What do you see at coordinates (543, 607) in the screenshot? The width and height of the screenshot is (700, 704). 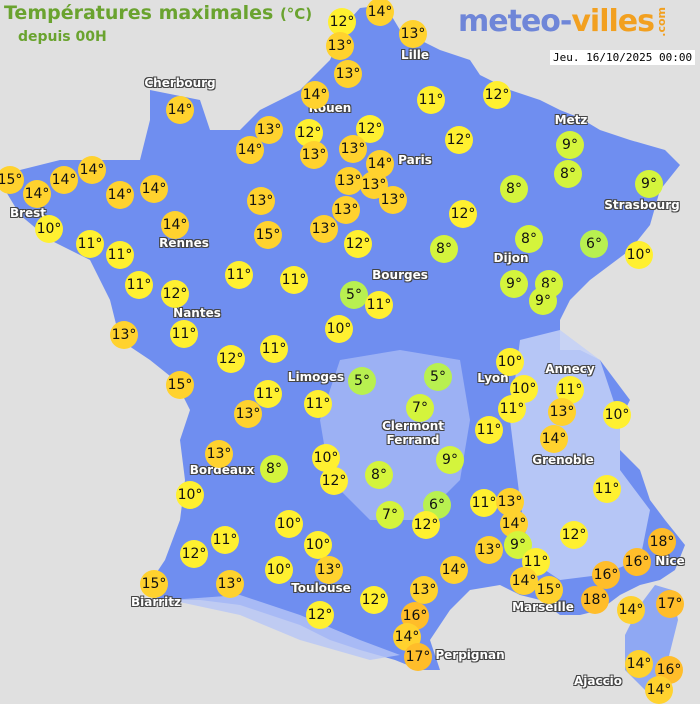 I see `city-label: Marseille` at bounding box center [543, 607].